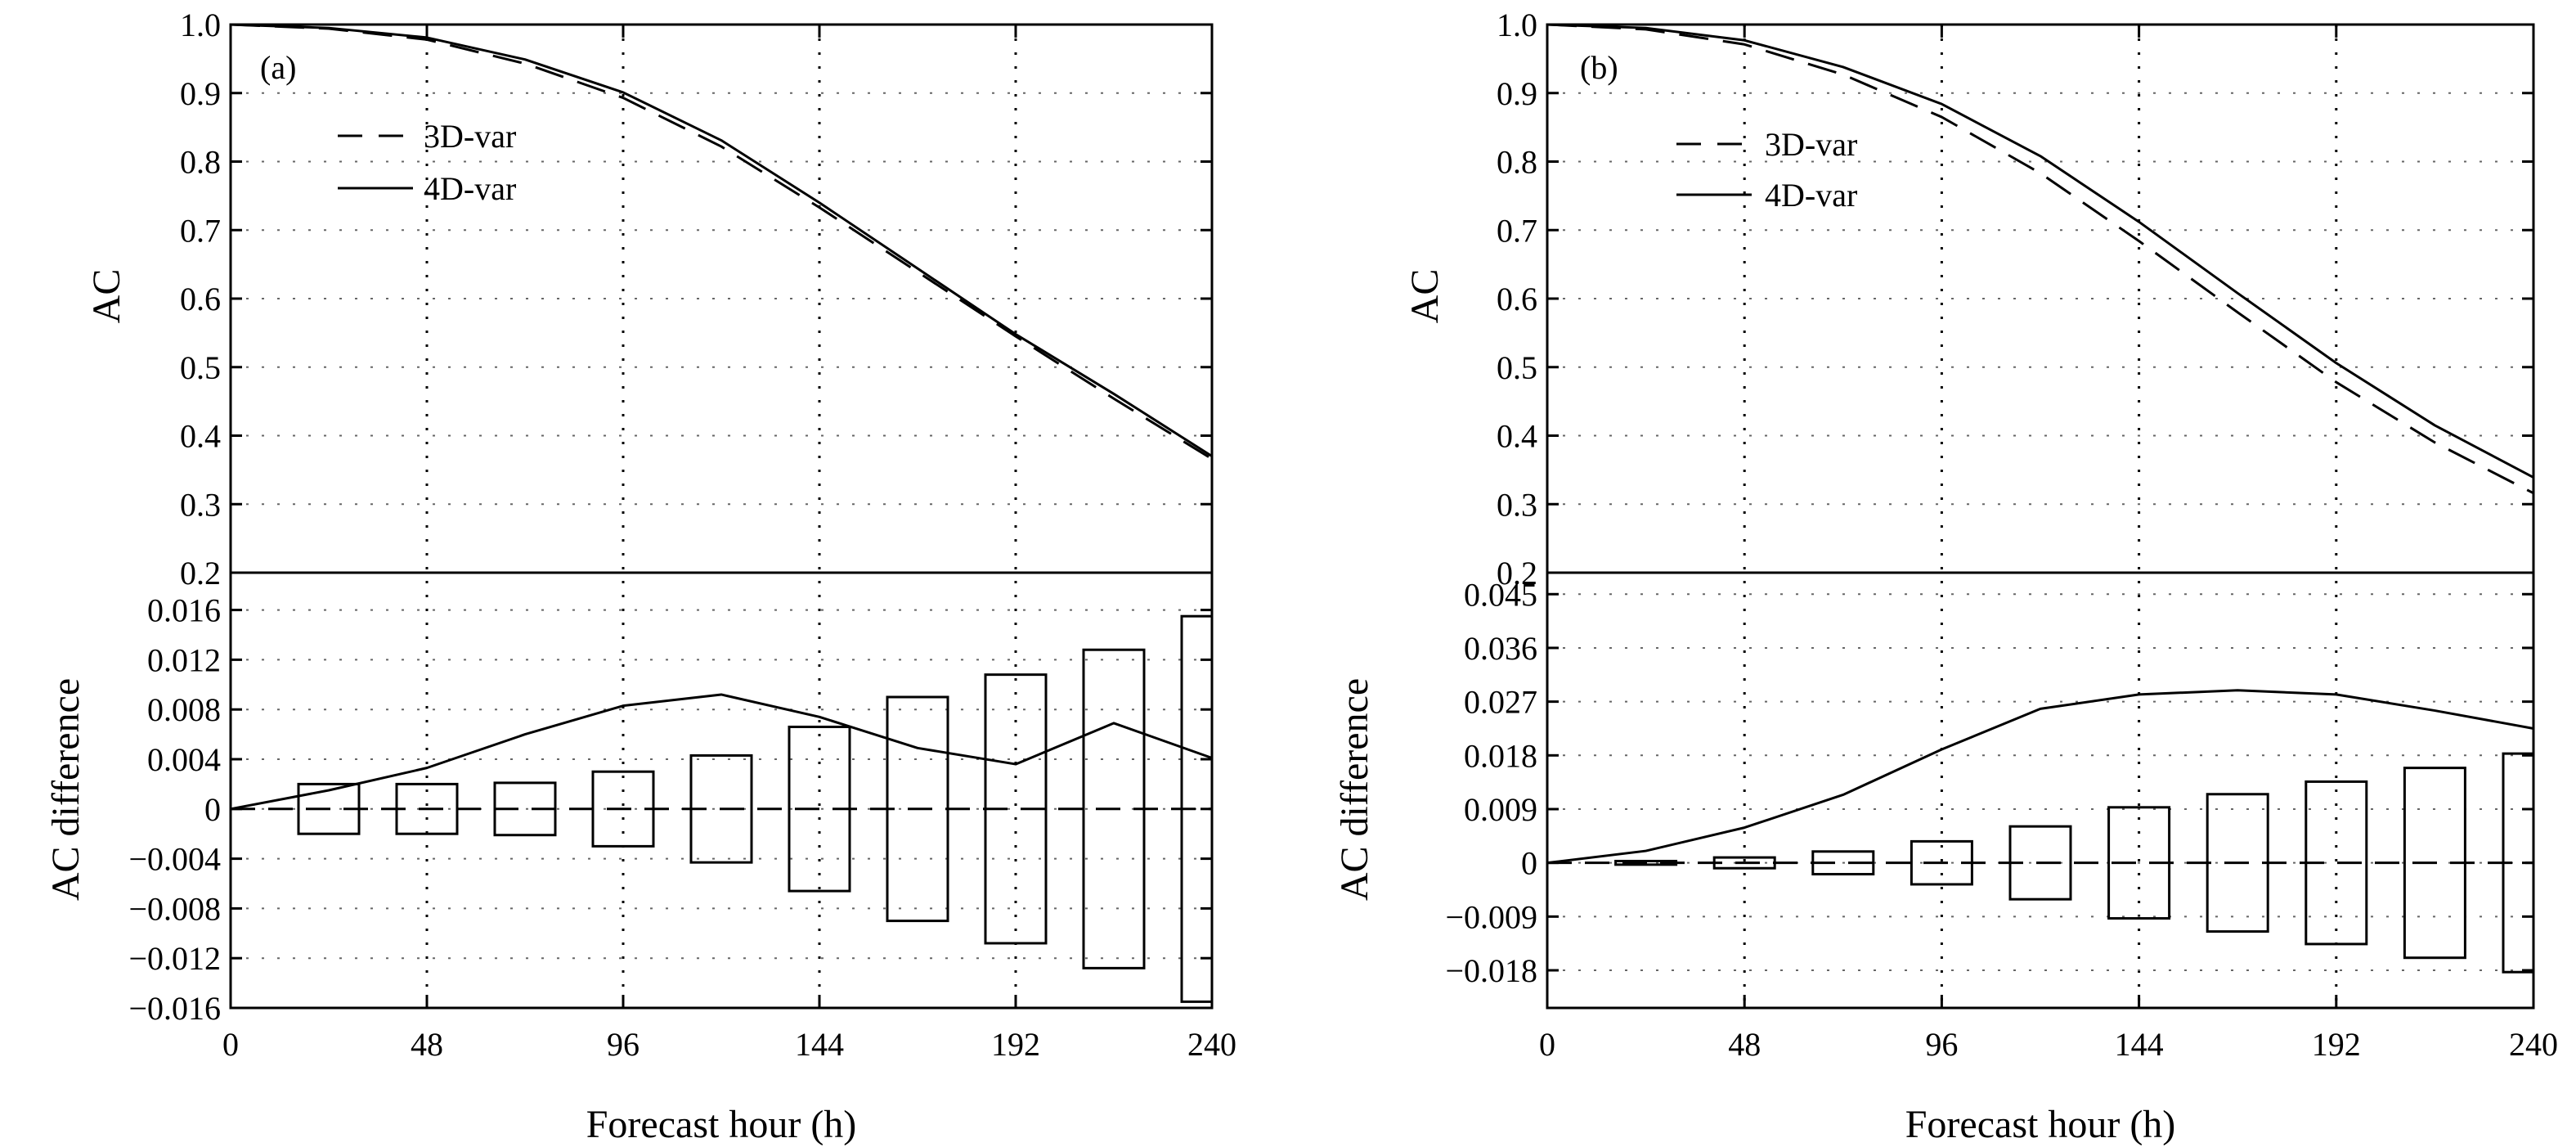 This screenshot has width=2576, height=1147. What do you see at coordinates (721, 752) in the screenshot?
I see `panel-a-difference-line` at bounding box center [721, 752].